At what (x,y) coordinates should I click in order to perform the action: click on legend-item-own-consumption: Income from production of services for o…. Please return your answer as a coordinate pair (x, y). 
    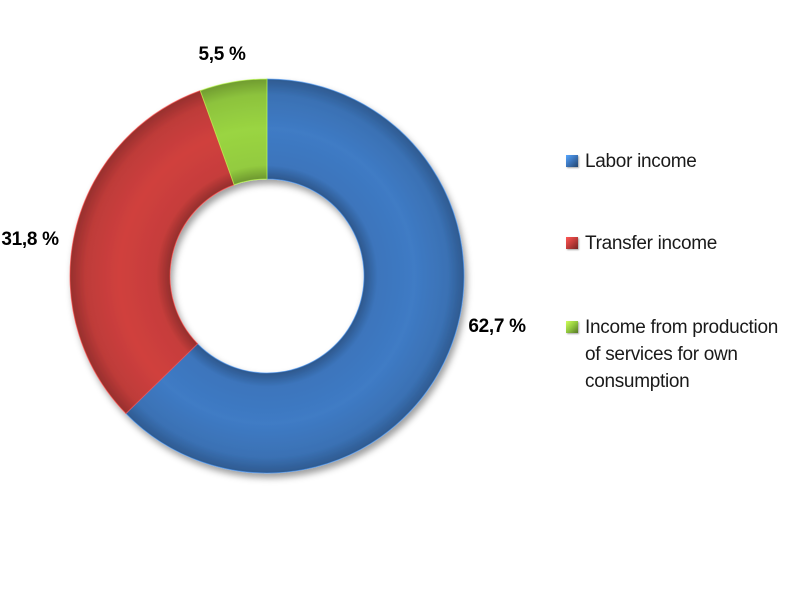
    Looking at the image, I should click on (682, 354).